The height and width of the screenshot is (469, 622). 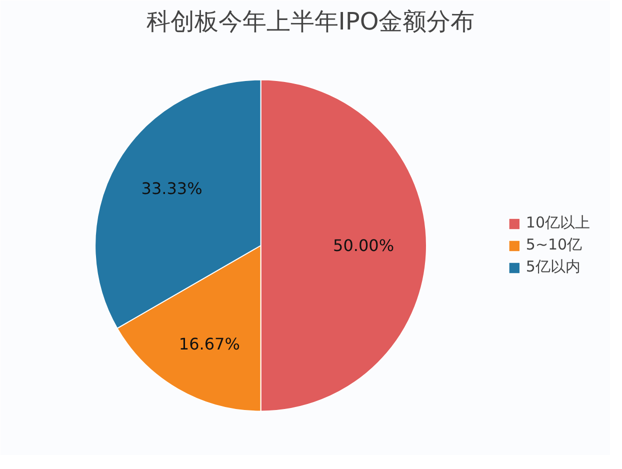 I want to click on data-label: 33.33%, so click(x=171, y=188).